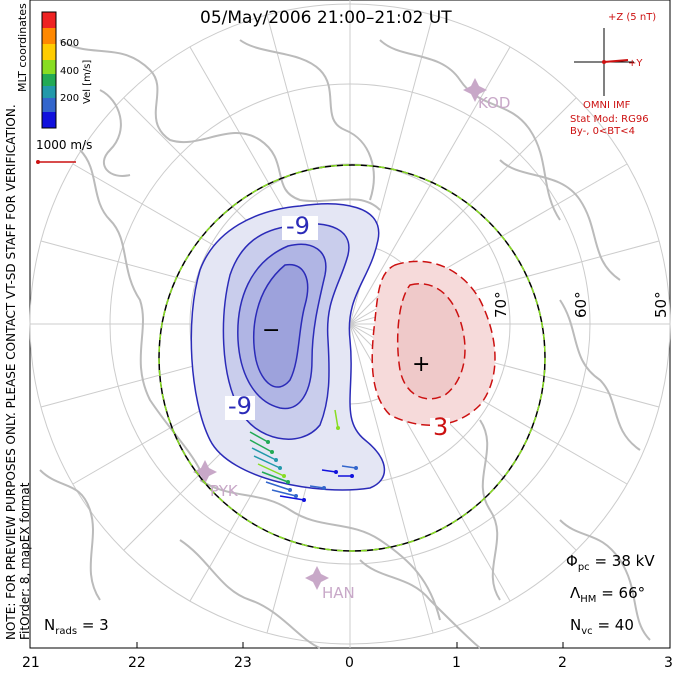 The image size is (680, 674). Describe the element at coordinates (243, 663) in the screenshot. I see `mlt-tick-23: 23` at that location.